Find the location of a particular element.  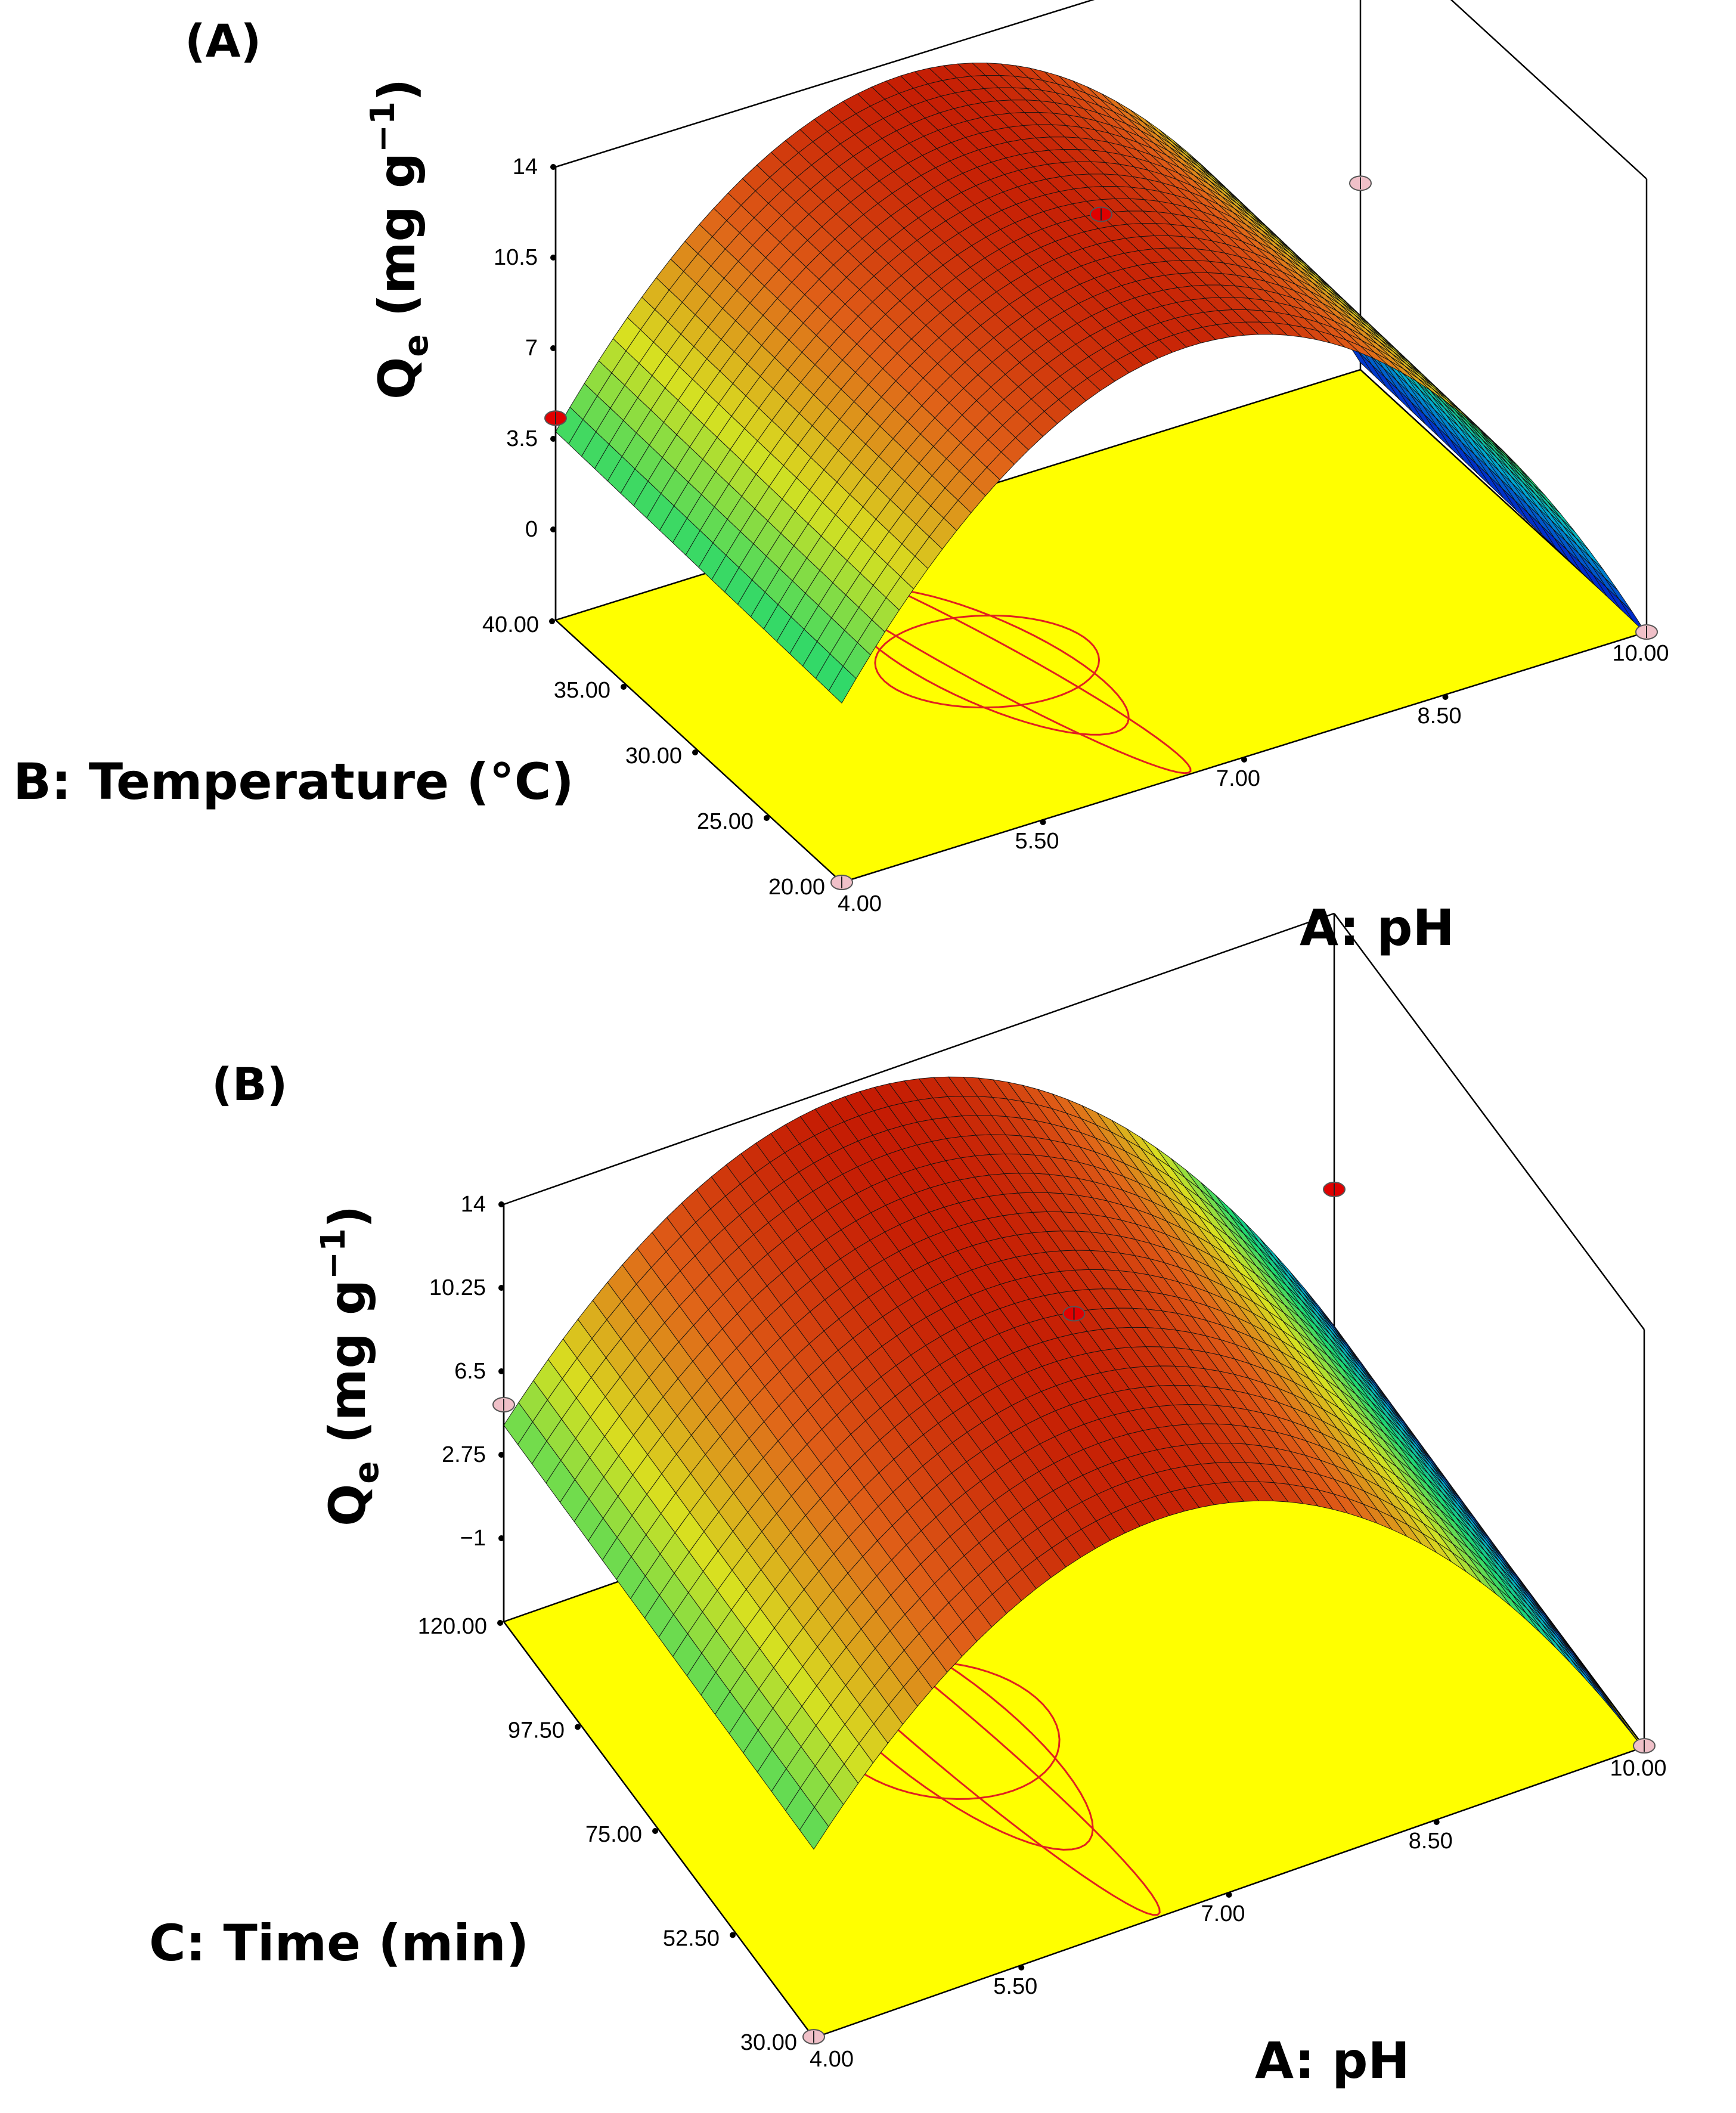

y-tick-label: 35.00 is located at coordinates (582, 690).